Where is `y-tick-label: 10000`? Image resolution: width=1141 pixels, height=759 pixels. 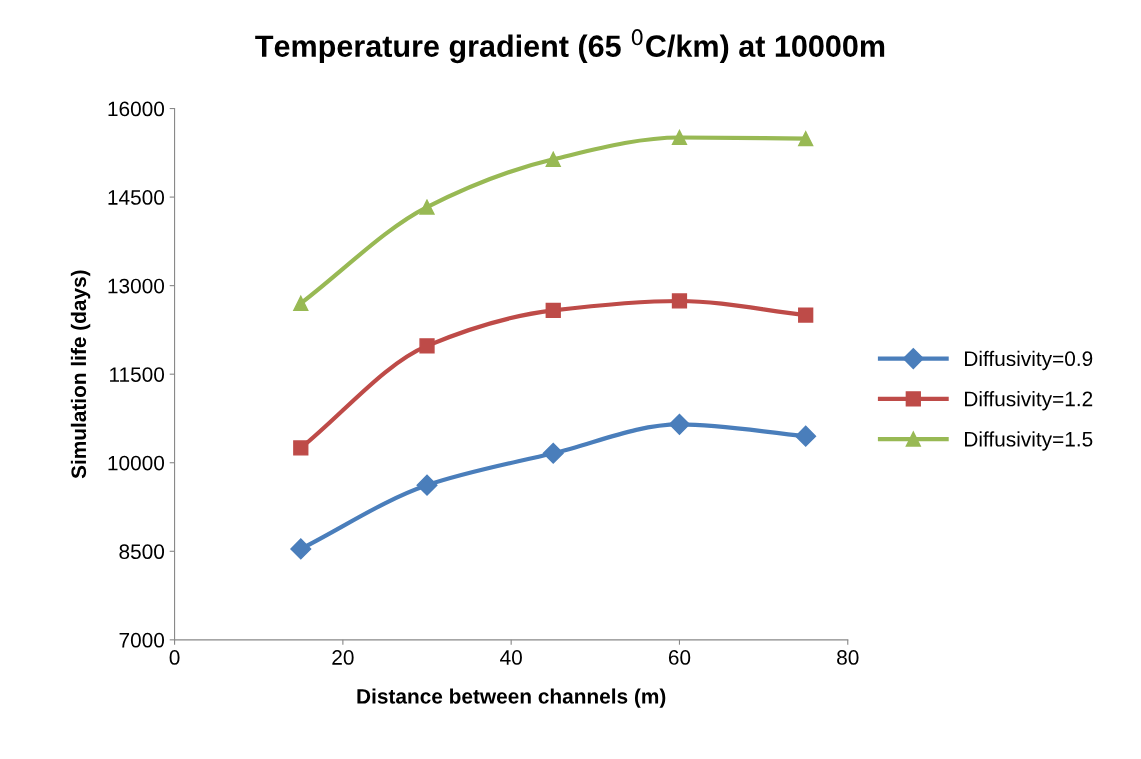
y-tick-label: 10000 is located at coordinates (136, 463).